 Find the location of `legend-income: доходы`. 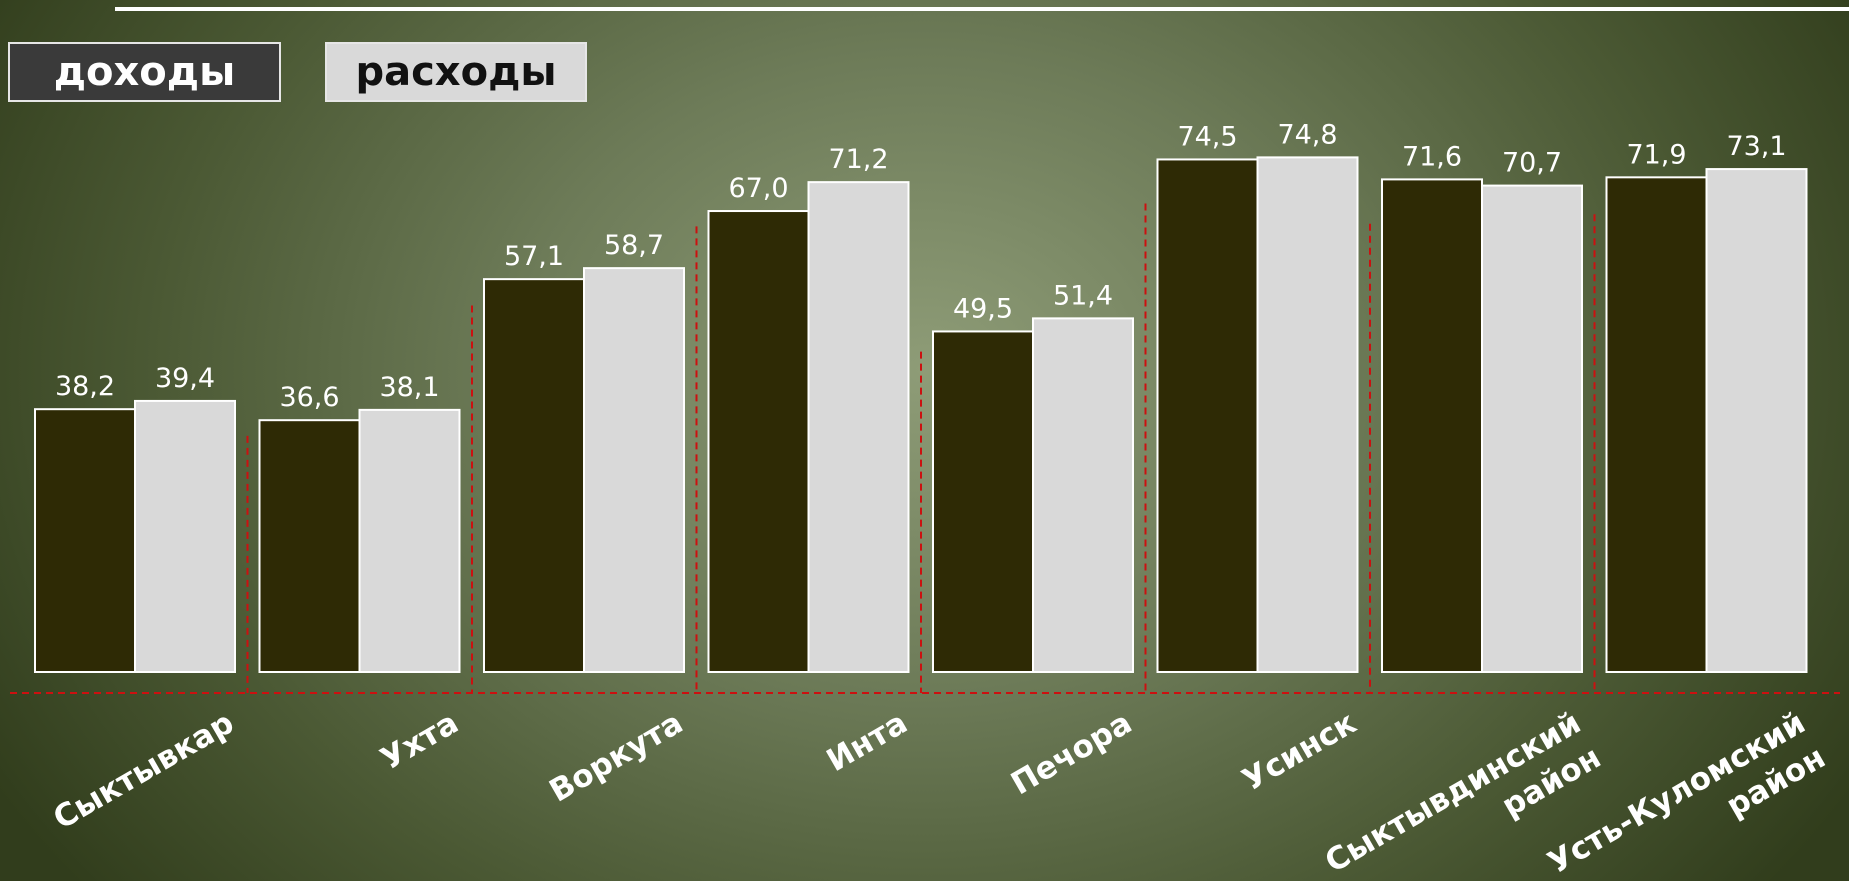

legend-income: доходы is located at coordinates (144, 72).